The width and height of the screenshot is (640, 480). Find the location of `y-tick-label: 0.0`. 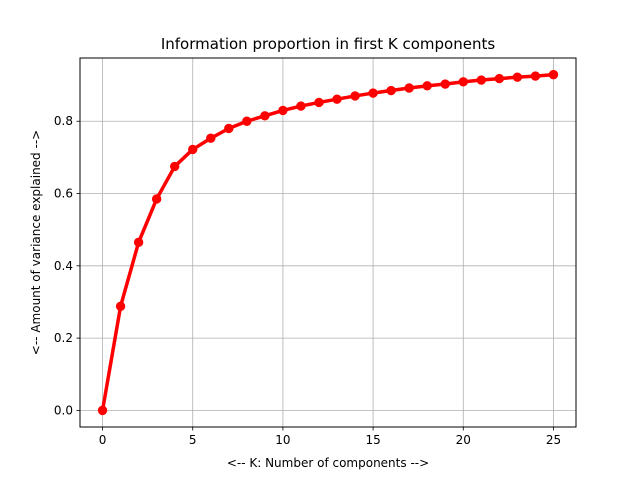

y-tick-label: 0.0 is located at coordinates (63, 410).